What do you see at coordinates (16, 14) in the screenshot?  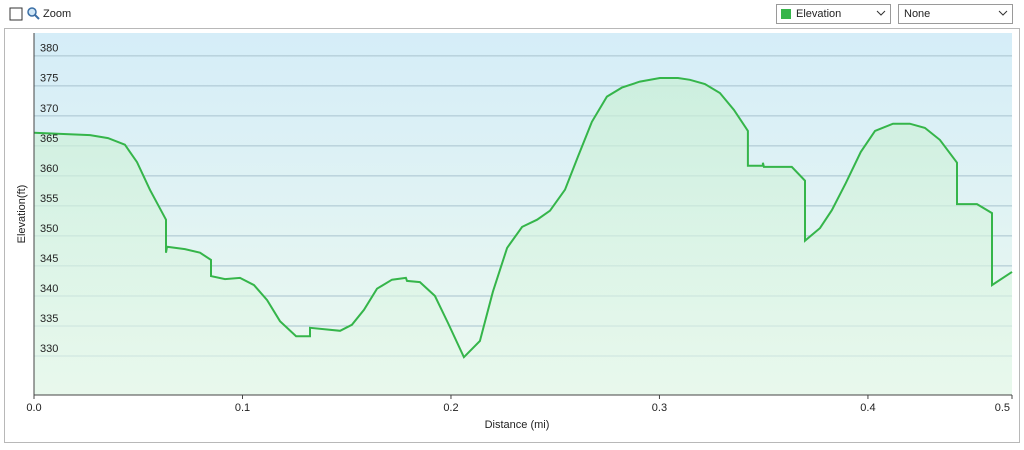 I see `zoom-checkbox` at bounding box center [16, 14].